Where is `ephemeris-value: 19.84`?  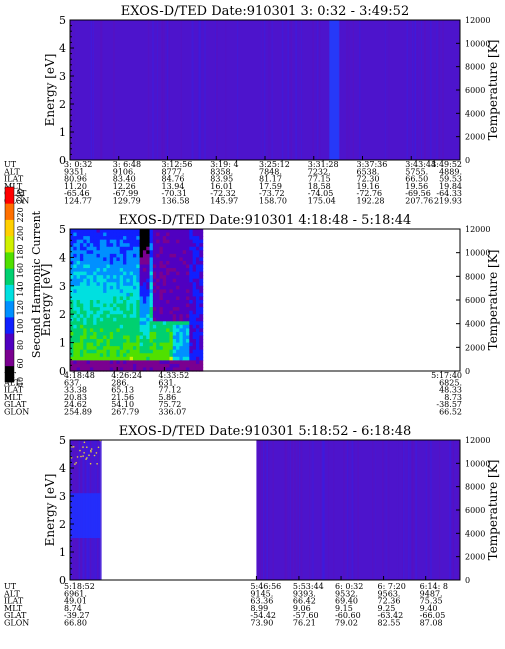
ephemeris-value: 19.84 is located at coordinates (450, 186).